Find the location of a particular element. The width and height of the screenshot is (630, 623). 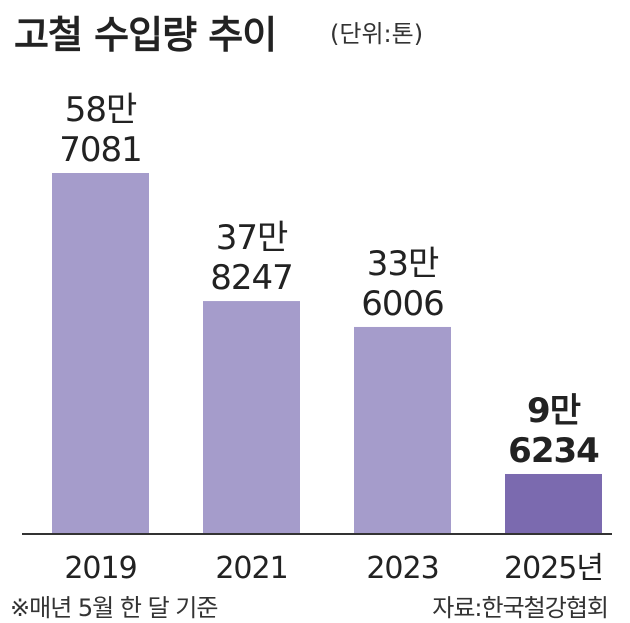

bar-2025년 is located at coordinates (553, 503).